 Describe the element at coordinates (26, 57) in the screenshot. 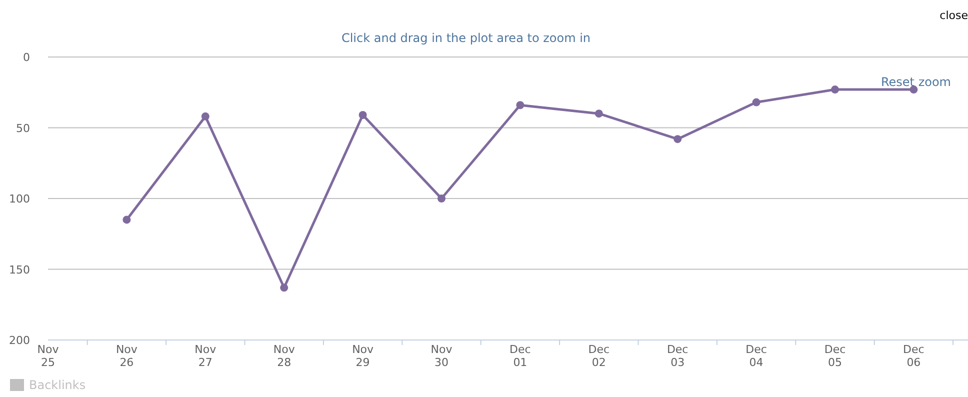

I see `y-tick-label: 0` at that location.